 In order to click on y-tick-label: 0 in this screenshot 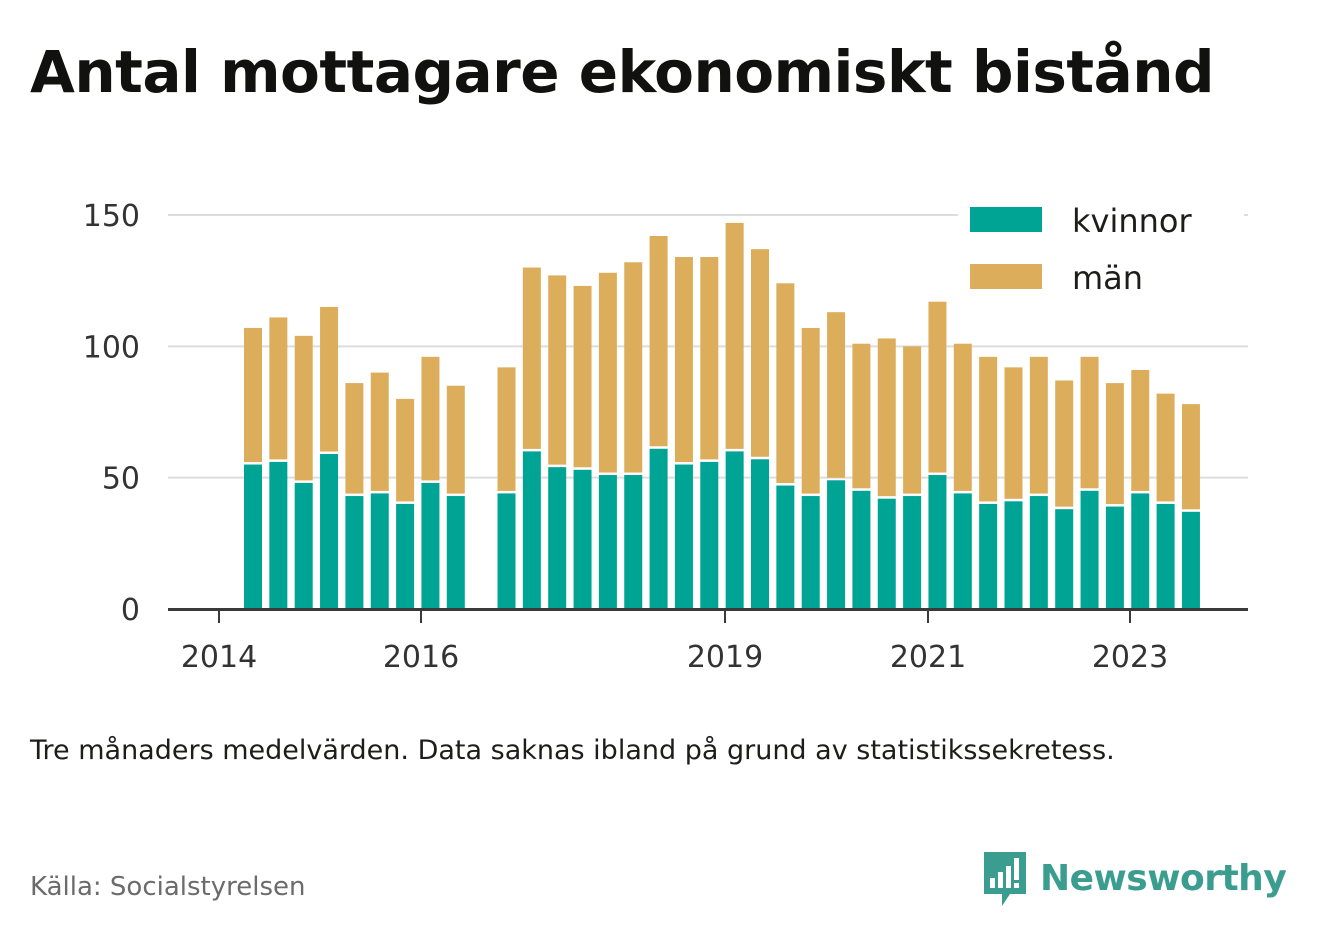, I will do `click(130, 610)`.